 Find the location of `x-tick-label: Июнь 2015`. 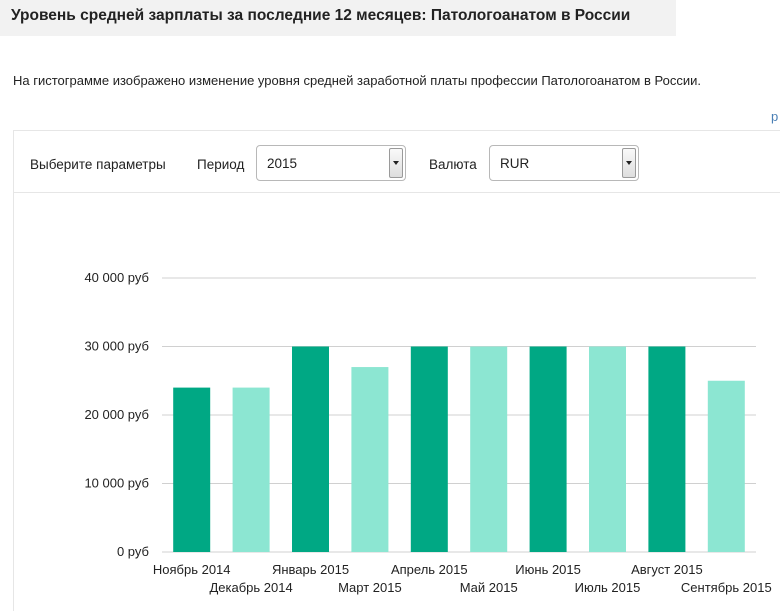

x-tick-label: Июнь 2015 is located at coordinates (548, 569).